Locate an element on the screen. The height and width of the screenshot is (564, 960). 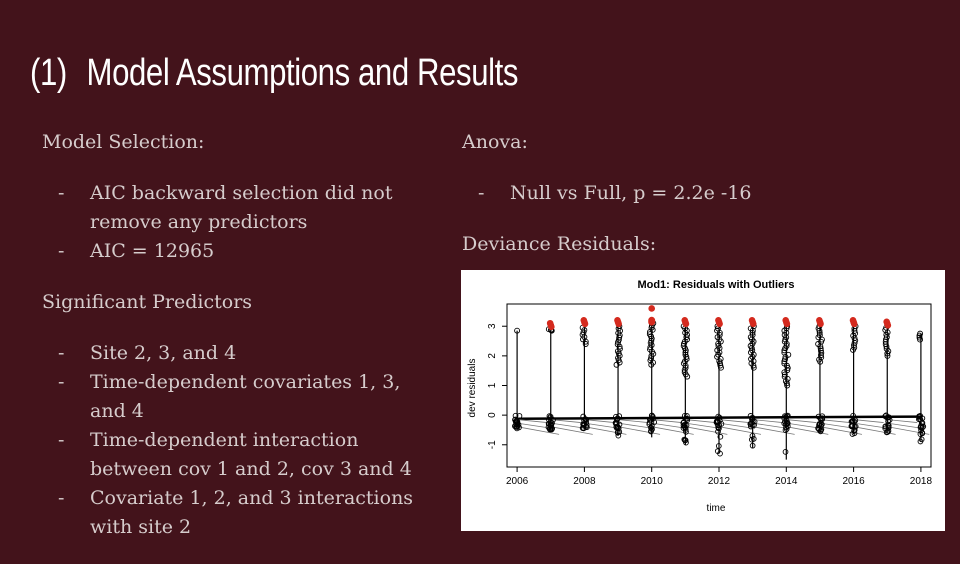
x-tick-label: 2012 is located at coordinates (719, 481).